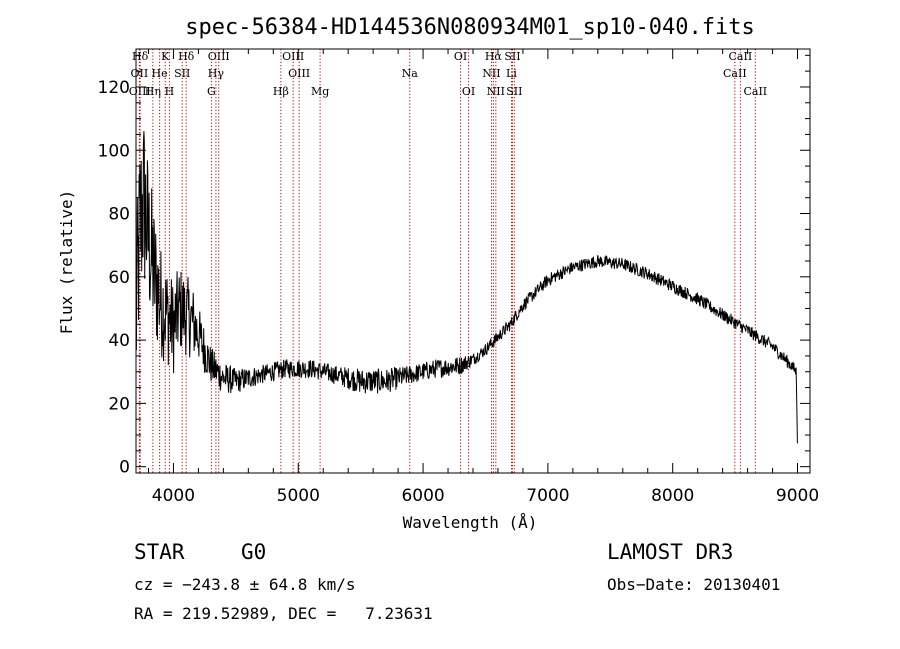 The height and width of the screenshot is (649, 900). What do you see at coordinates (159, 552) in the screenshot?
I see `object-class: STAR` at bounding box center [159, 552].